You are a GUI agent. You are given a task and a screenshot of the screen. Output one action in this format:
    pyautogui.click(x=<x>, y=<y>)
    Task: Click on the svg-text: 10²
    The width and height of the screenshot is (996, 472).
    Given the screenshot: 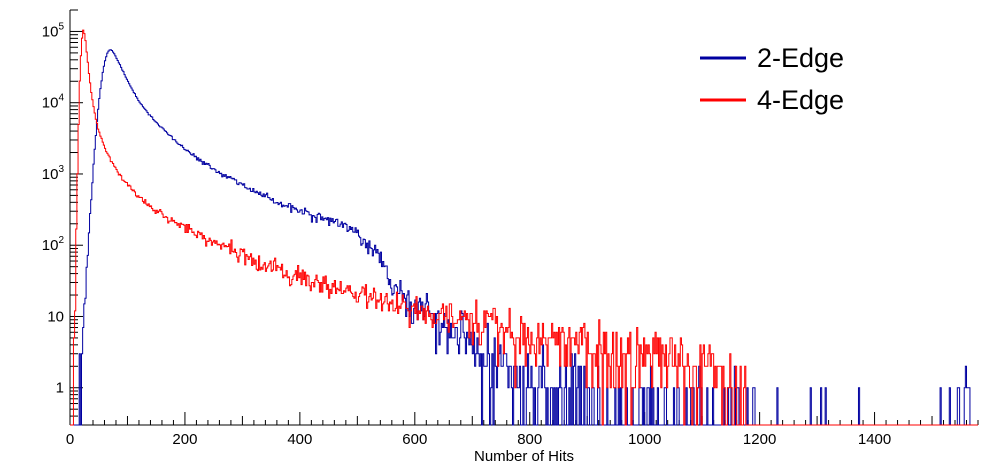 What is the action you would take?
    pyautogui.click(x=53, y=244)
    